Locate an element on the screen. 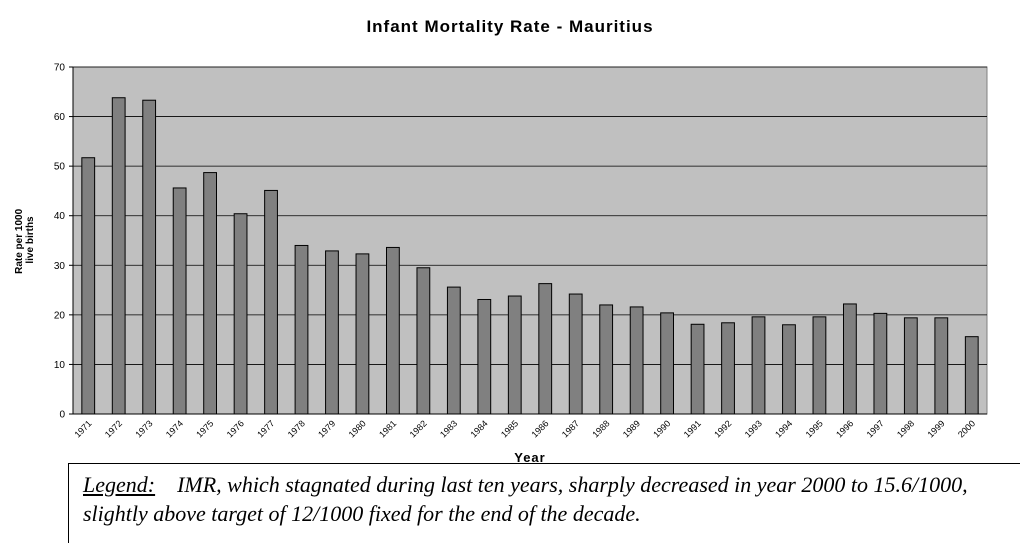  x-tick-label: 1991 is located at coordinates (692, 428).